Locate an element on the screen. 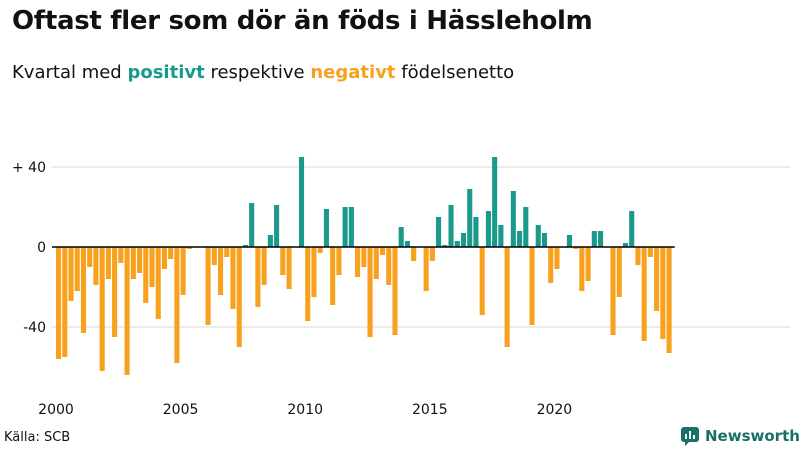 The height and width of the screenshot is (450, 800). source-note: Källa: SCB is located at coordinates (37, 437).